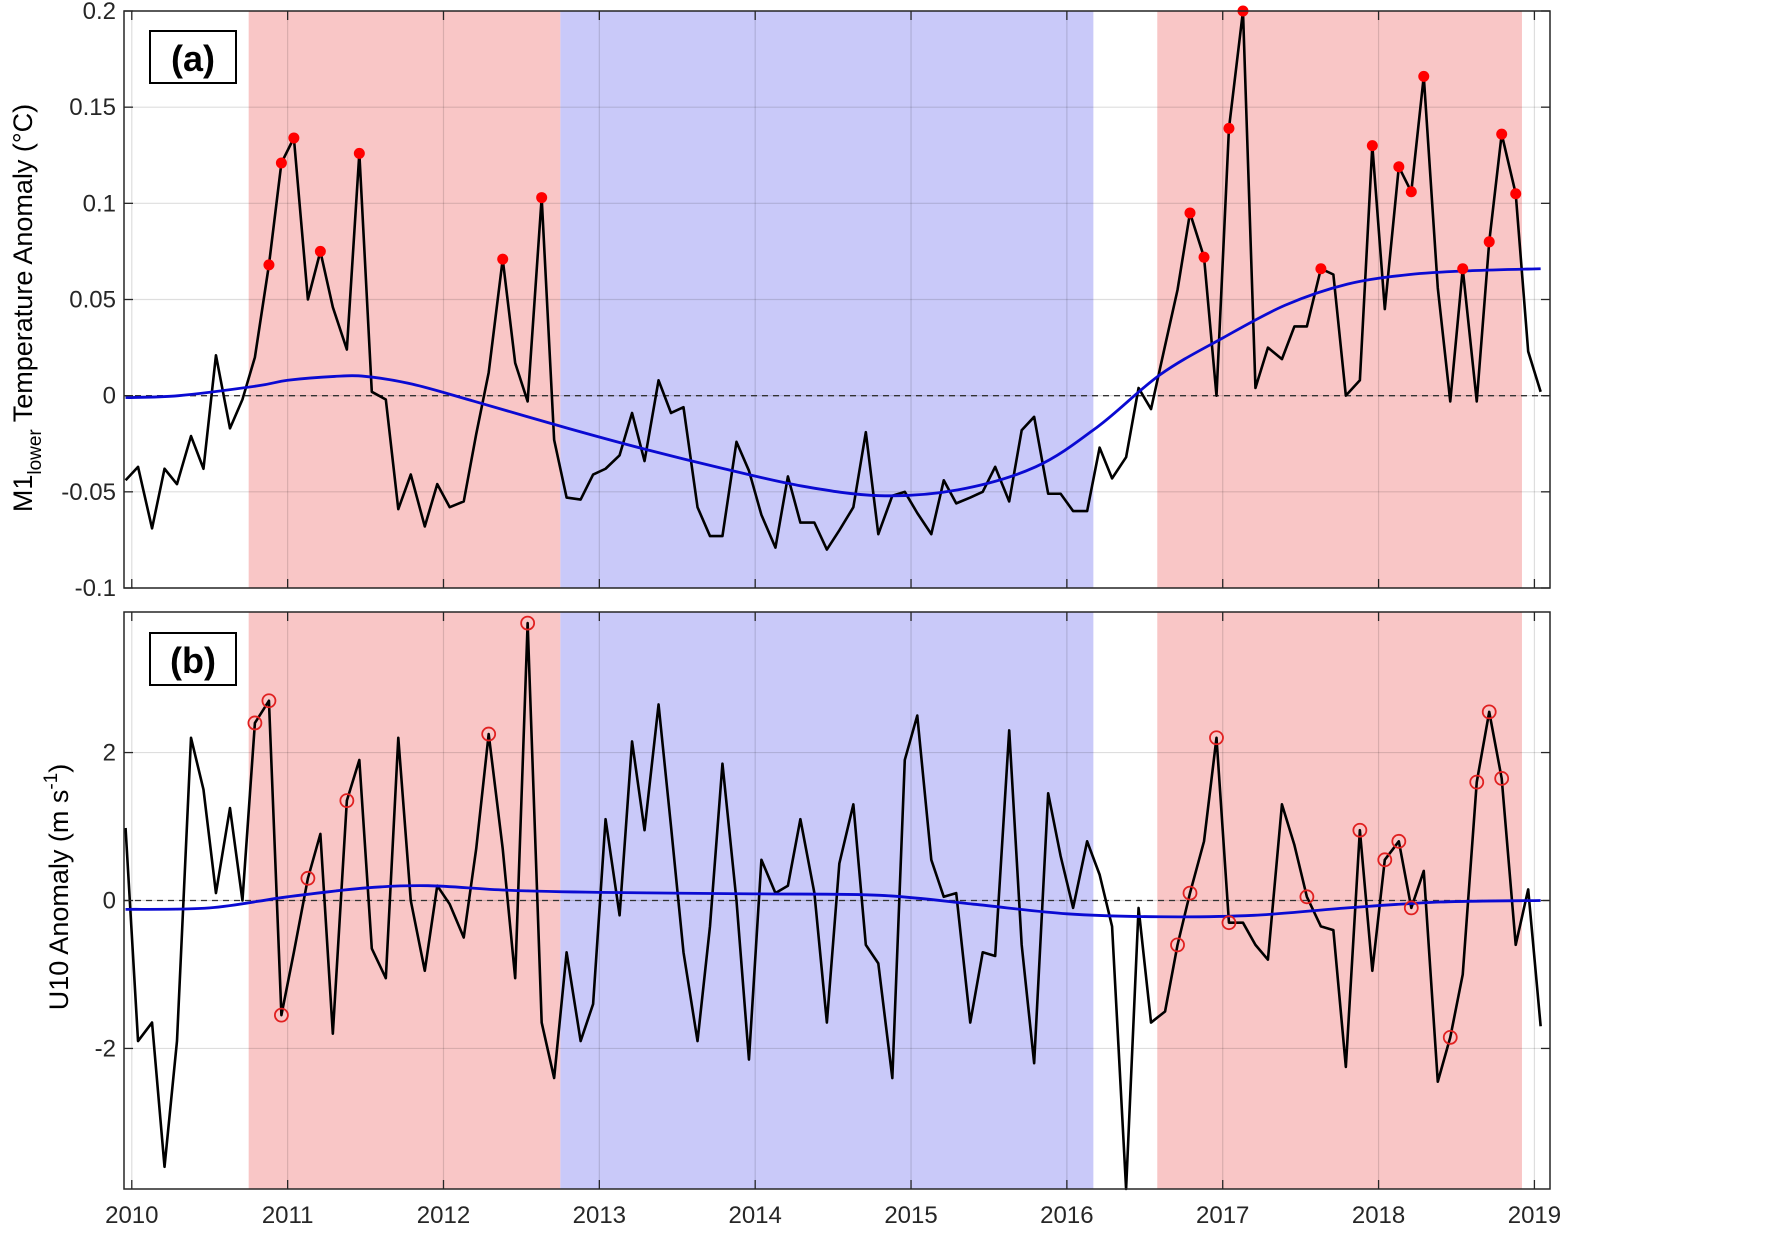 The width and height of the screenshot is (1772, 1236). What do you see at coordinates (833, 1215) in the screenshot?
I see `x-tick-labels: 2010 2011 2012 2013 2014 2015 2016 2017 2018 2019` at bounding box center [833, 1215].